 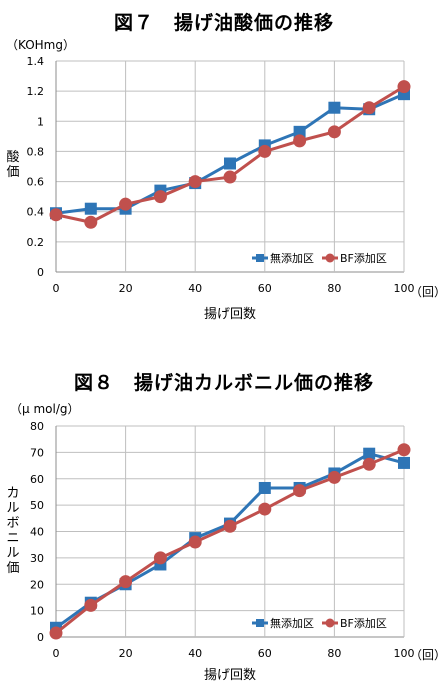 What do you see at coordinates (40, 121) in the screenshot?
I see `y-tick-label: 1` at bounding box center [40, 121].